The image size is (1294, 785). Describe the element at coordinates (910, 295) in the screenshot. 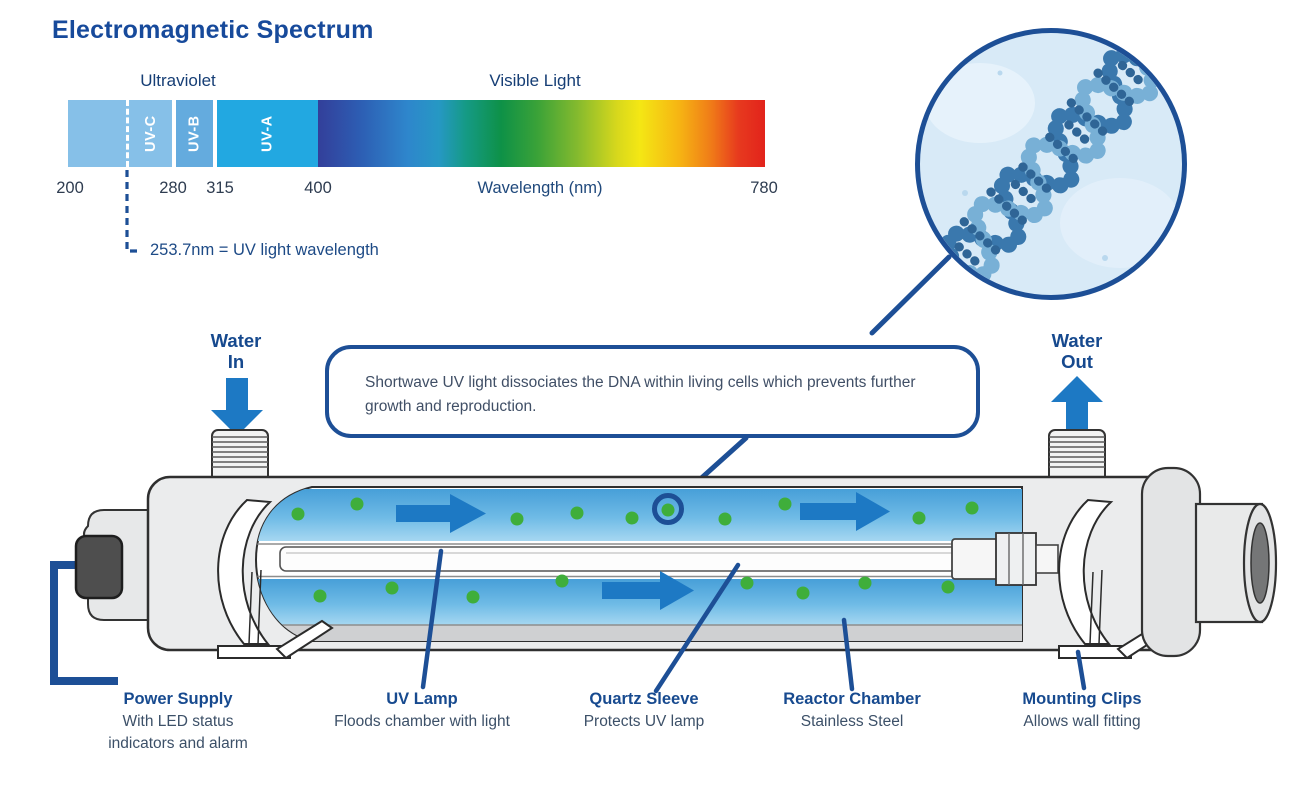

I see `dna-callout-line` at that location.